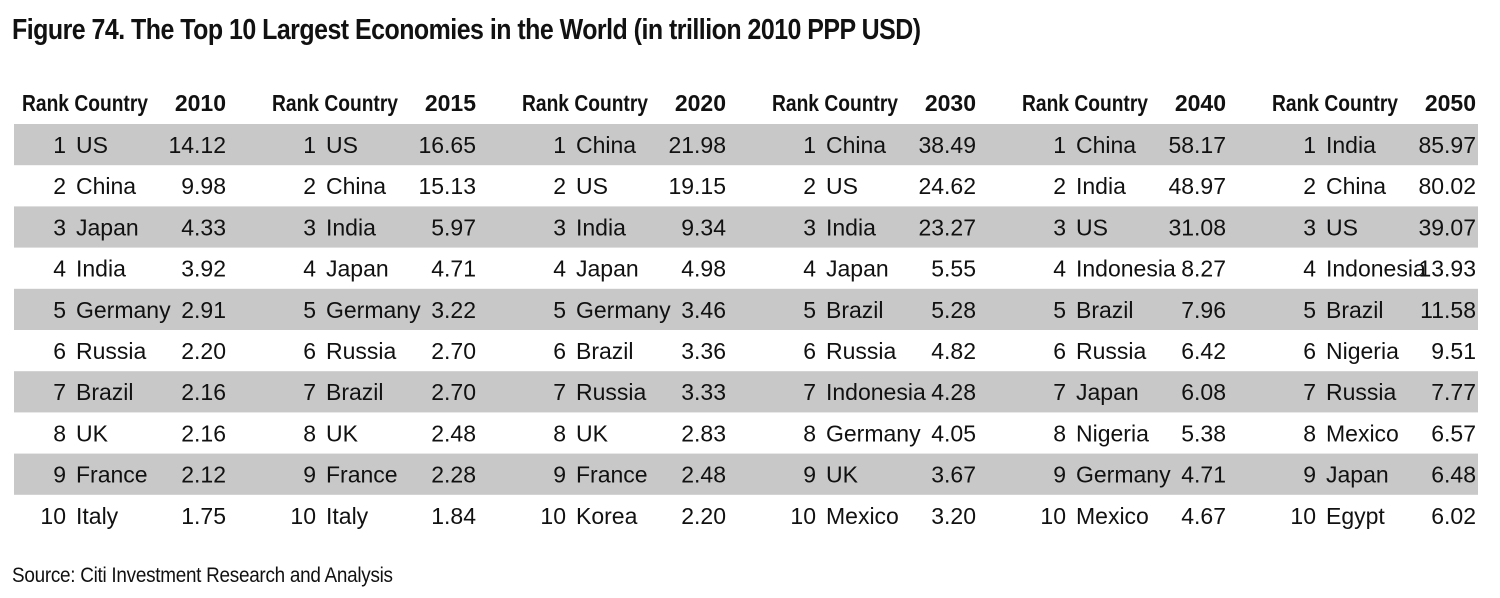 The image size is (1500, 598). What do you see at coordinates (703, 269) in the screenshot?
I see `value-cell: 4.98` at bounding box center [703, 269].